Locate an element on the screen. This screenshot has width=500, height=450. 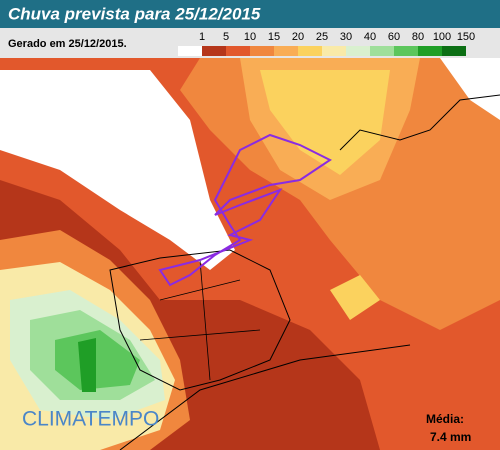
legend-label: 5 is located at coordinates (226, 37).